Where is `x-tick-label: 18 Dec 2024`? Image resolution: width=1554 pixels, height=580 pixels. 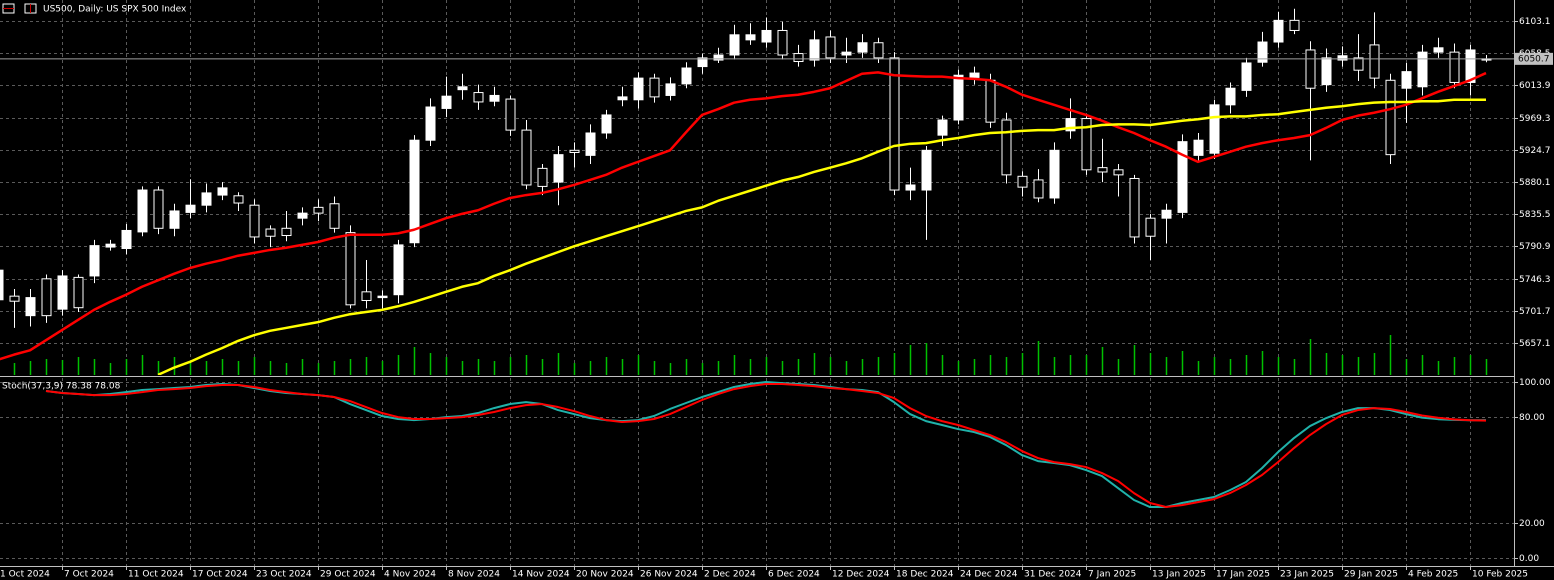 x-tick-label: 18 Dec 2024 is located at coordinates (925, 575).